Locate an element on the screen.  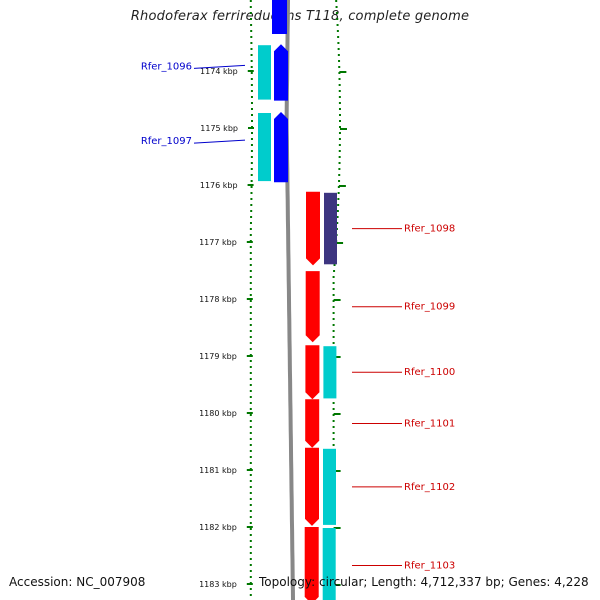
gene-label: Rfer_1096 is located at coordinates (166, 66).